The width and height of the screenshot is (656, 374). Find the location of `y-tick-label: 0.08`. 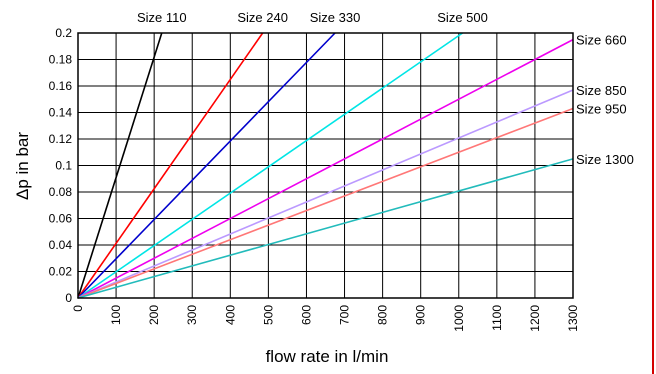

y-tick-label: 0.08 is located at coordinates (61, 192).